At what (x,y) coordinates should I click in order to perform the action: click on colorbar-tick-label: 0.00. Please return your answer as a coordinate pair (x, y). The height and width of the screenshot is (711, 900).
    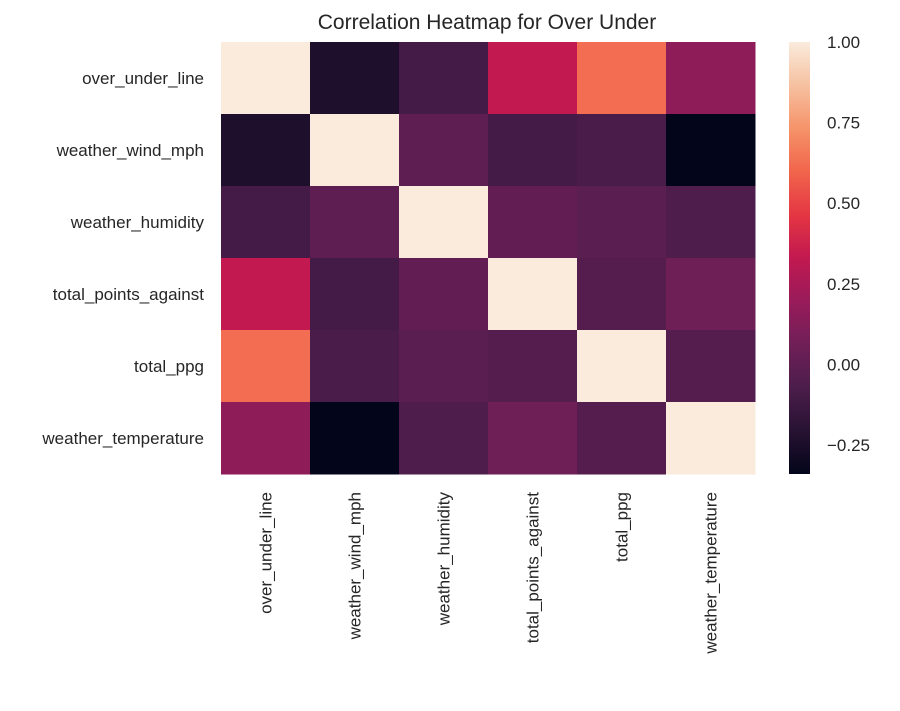
    Looking at the image, I should click on (843, 364).